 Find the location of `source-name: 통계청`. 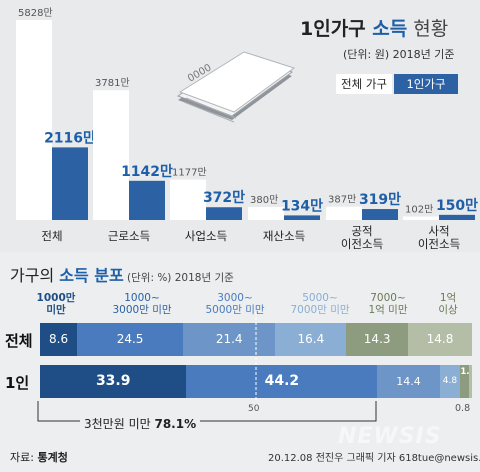

source-name: 통계청 is located at coordinates (52, 457).